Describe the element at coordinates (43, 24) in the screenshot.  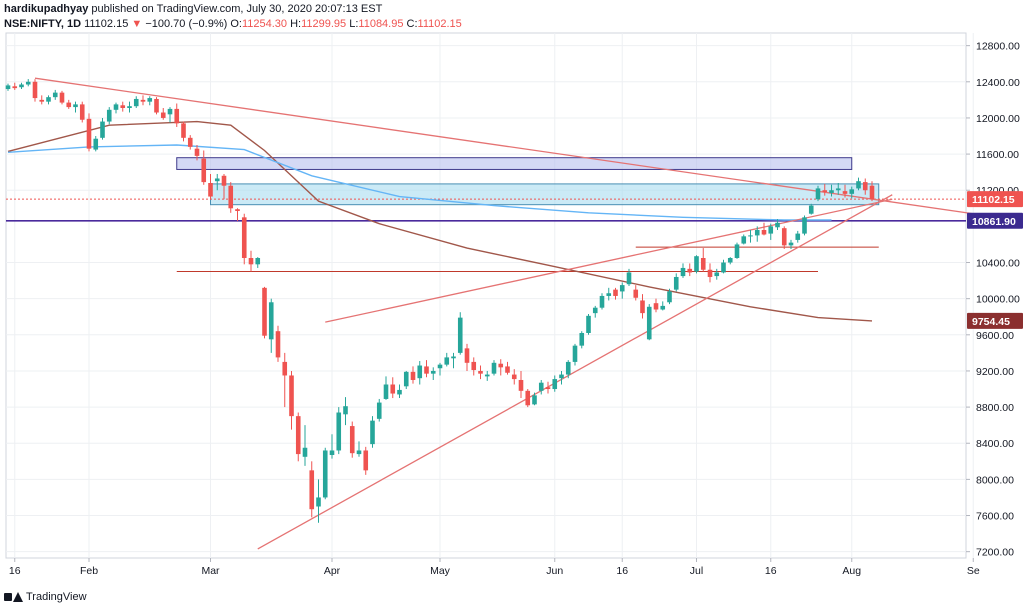
I see `symbol-label: NSE:NIFTY, 1D` at that location.